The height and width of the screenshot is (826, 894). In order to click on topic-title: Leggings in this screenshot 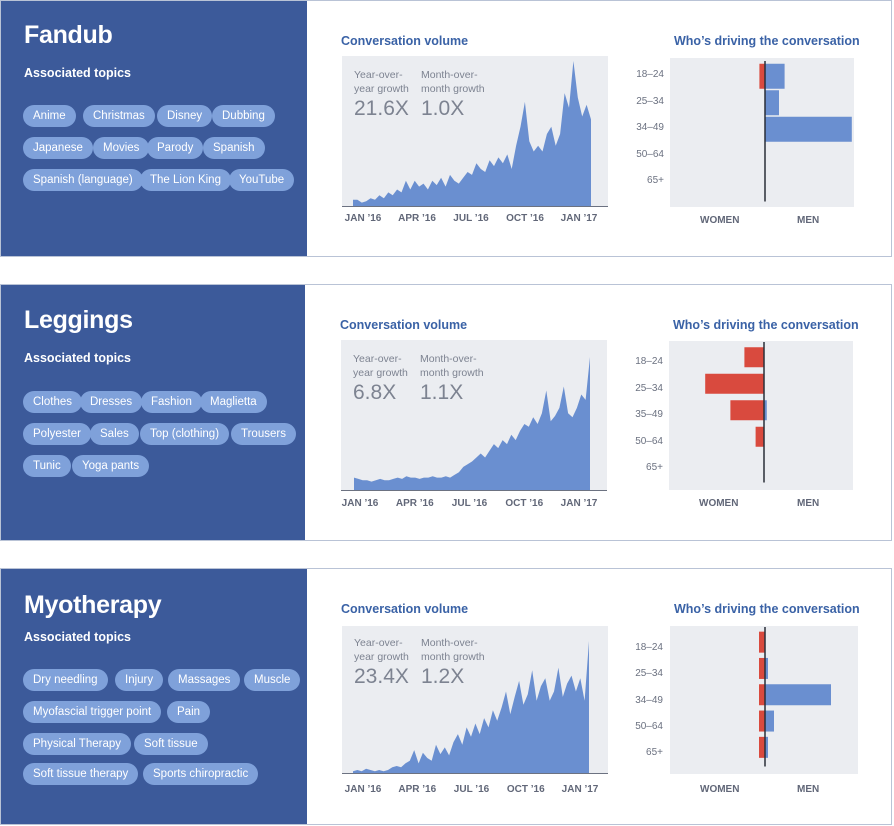, I will do `click(78, 320)`.